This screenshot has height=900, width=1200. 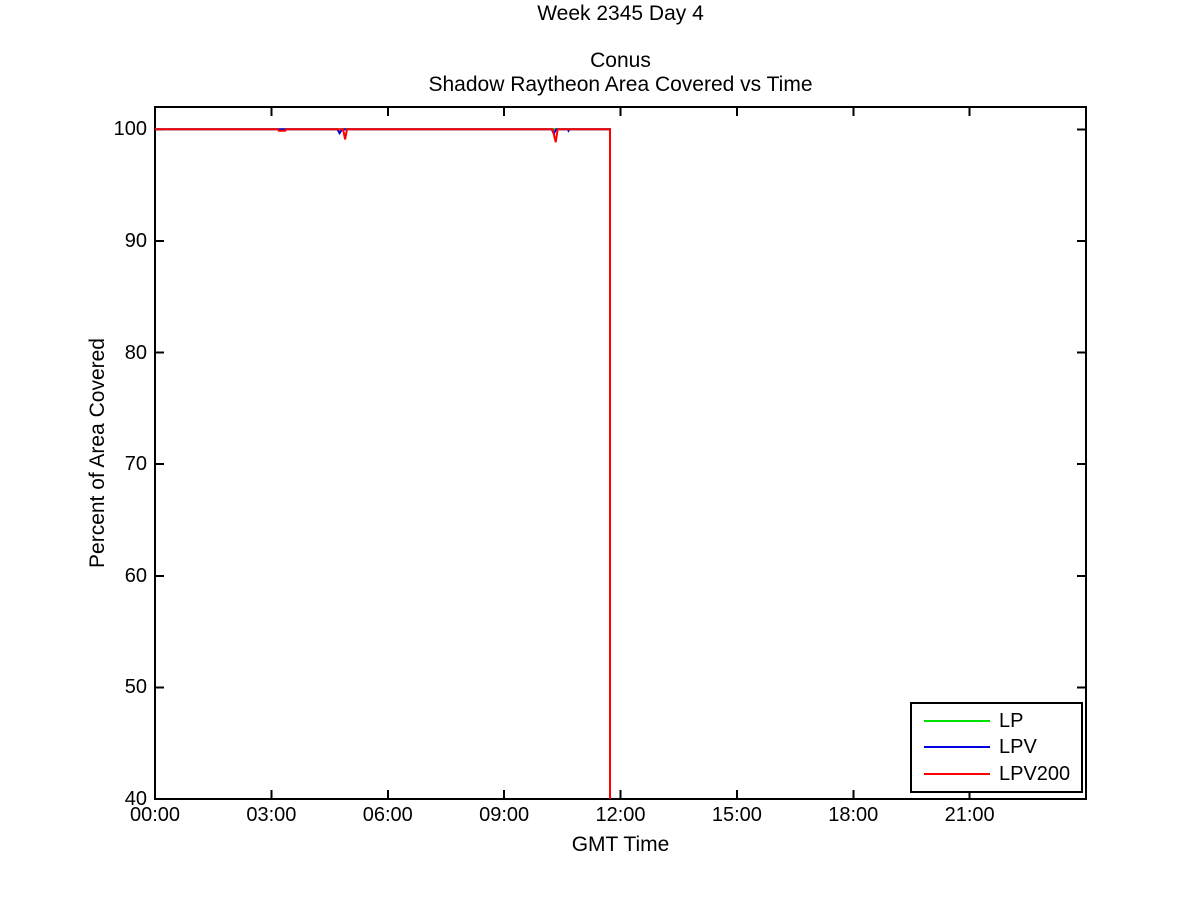 What do you see at coordinates (271, 815) in the screenshot?
I see `x-tick-label: 03:00` at bounding box center [271, 815].